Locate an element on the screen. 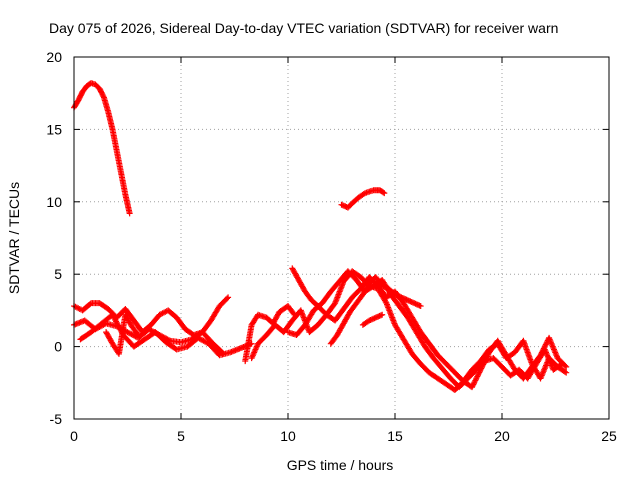  x-tick-label: 10 is located at coordinates (288, 436).